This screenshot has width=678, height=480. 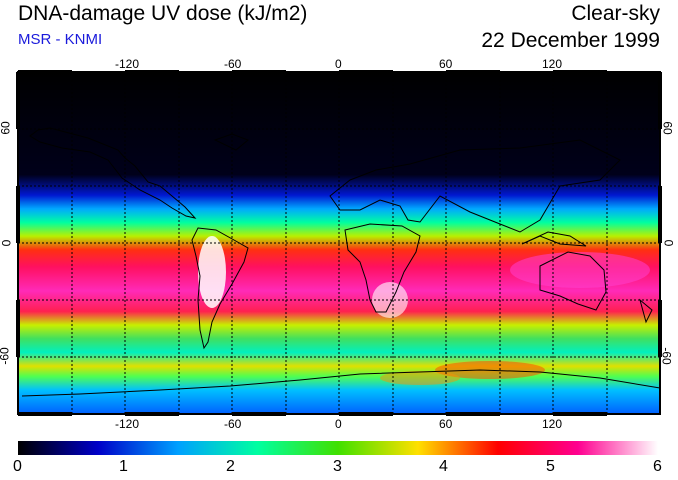 What do you see at coordinates (7, 243) in the screenshot?
I see `lat-tick-left: 0` at bounding box center [7, 243].